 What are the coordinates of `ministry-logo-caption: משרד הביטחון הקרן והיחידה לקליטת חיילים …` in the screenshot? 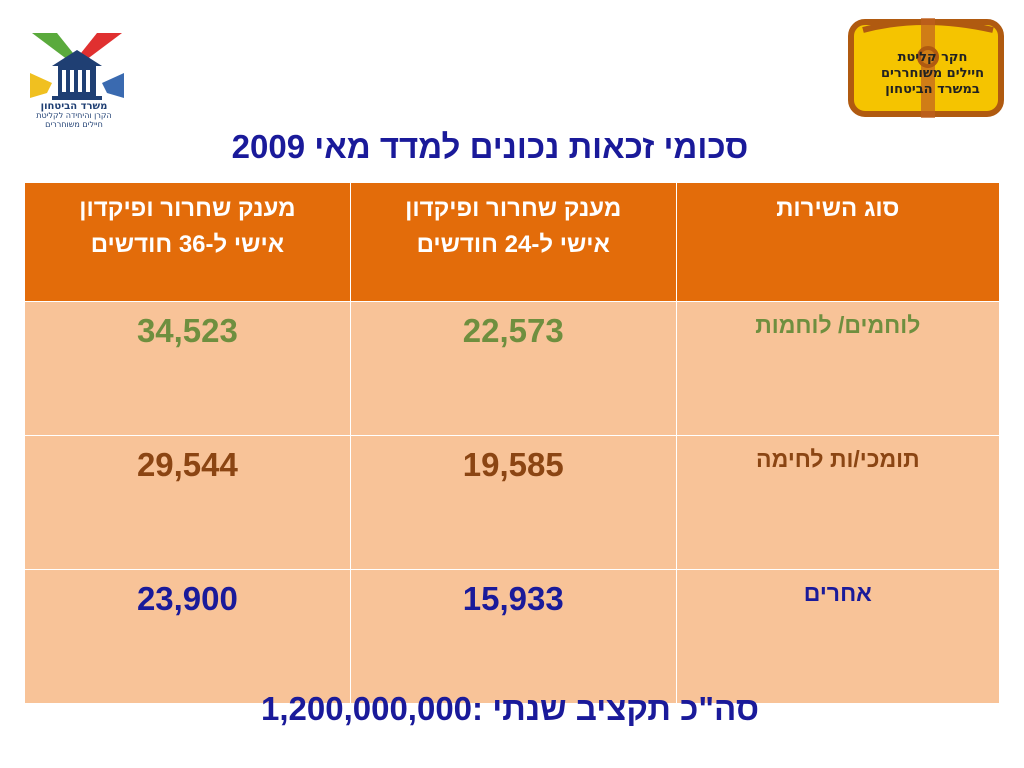 It's located at (74, 115).